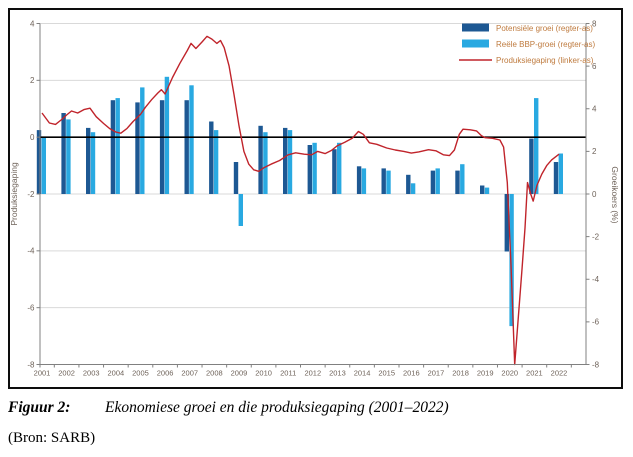 This screenshot has width=633, height=457. Describe the element at coordinates (436, 373) in the screenshot. I see `x-tick-label-2017: 2017` at that location.